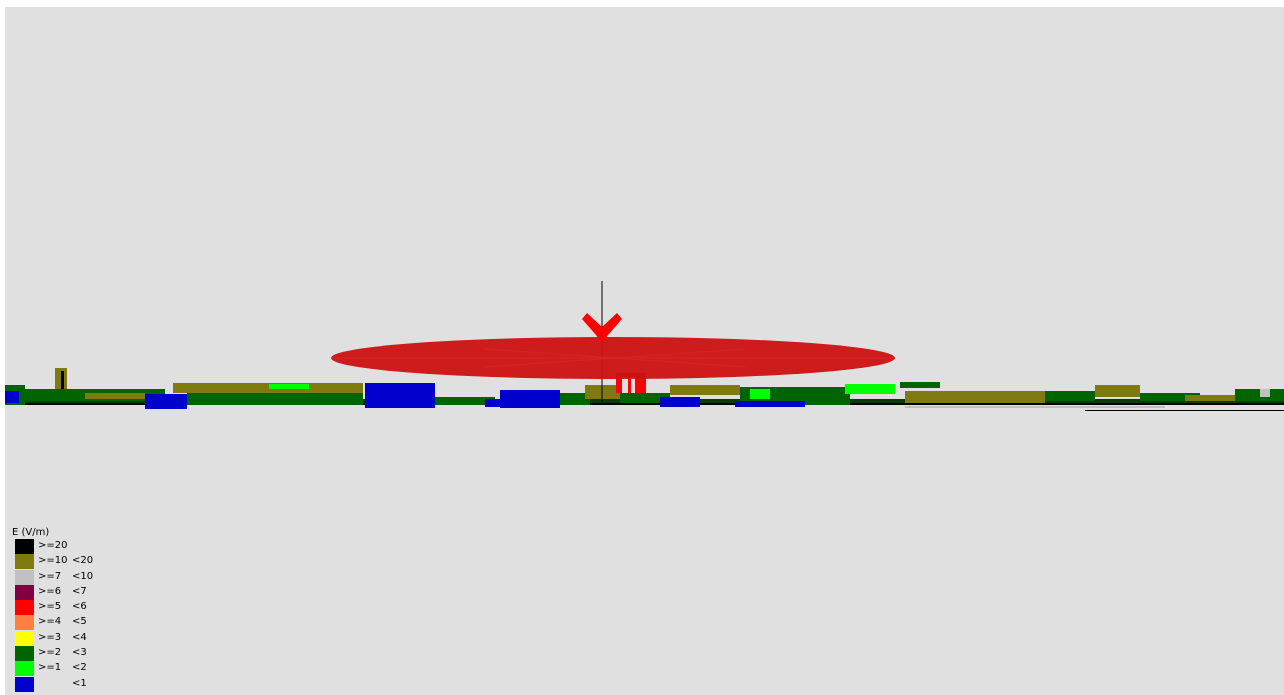  What do you see at coordinates (31, 532) in the screenshot?
I see `legend-title: E (V/m)` at bounding box center [31, 532].